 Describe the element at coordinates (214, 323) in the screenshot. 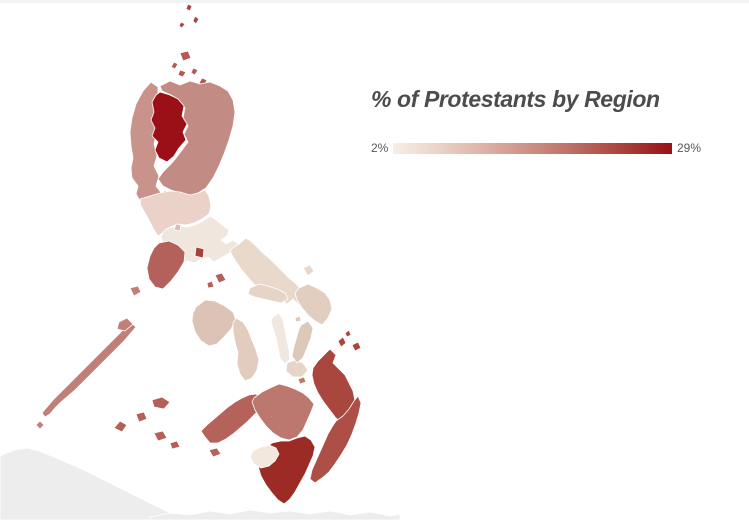

I see `region-panay` at that location.